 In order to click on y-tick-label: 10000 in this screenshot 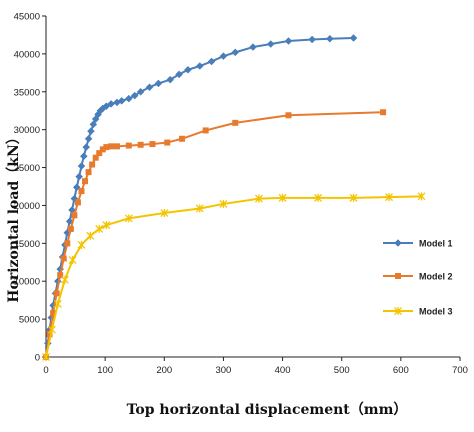, I will do `click(27, 282)`.